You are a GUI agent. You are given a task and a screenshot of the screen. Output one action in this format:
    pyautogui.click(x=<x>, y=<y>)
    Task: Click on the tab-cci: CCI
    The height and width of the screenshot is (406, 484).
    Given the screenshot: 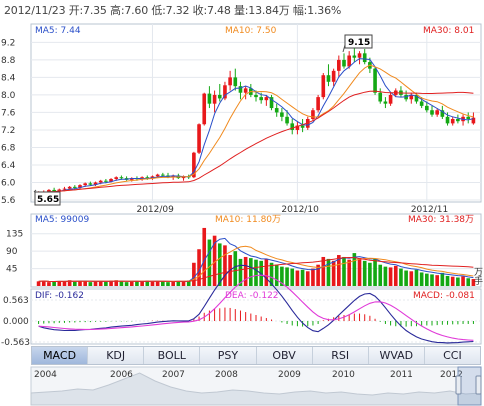 What is the action you would take?
    pyautogui.click(x=452, y=355)
    